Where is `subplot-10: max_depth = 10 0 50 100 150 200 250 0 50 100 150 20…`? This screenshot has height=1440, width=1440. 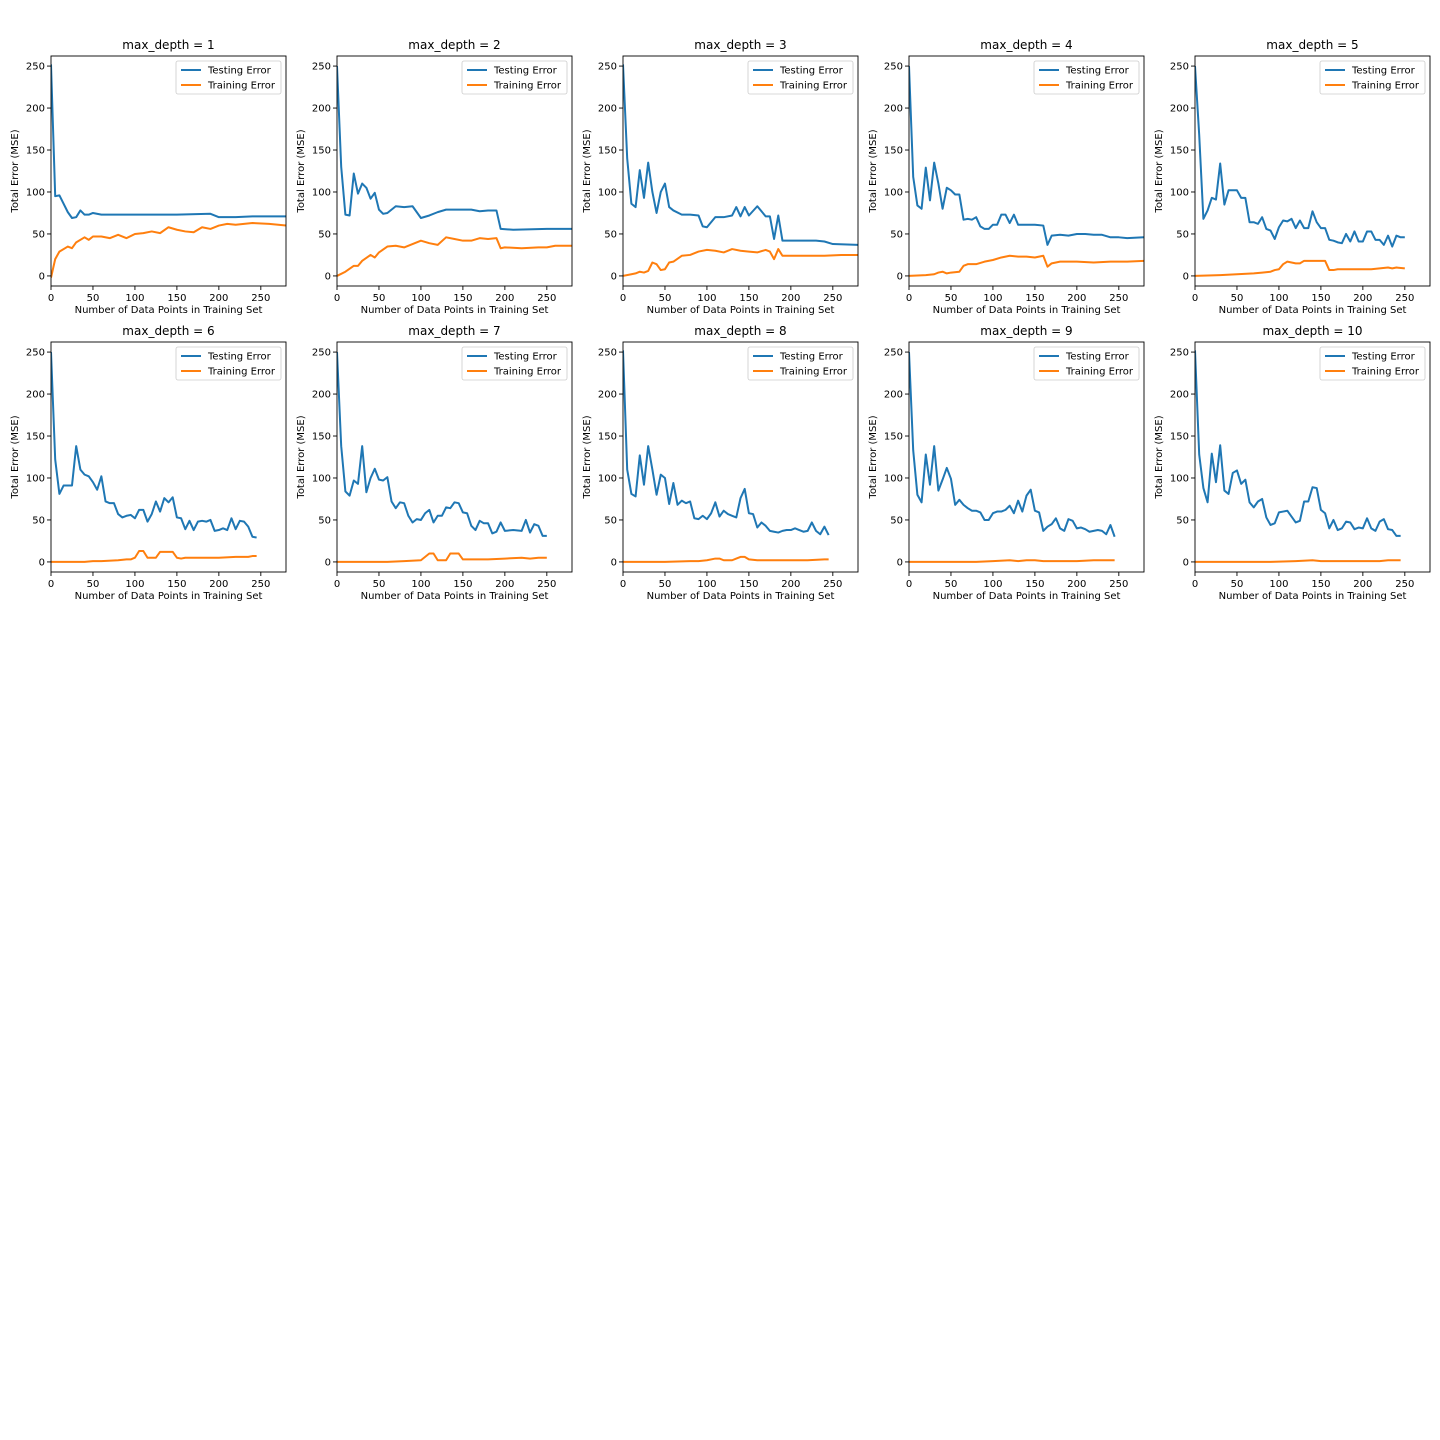
subplot-10: max_depth = 10 0 50 100 150 200 250 0 50 100 150 20… is located at coordinates (1292, 463).